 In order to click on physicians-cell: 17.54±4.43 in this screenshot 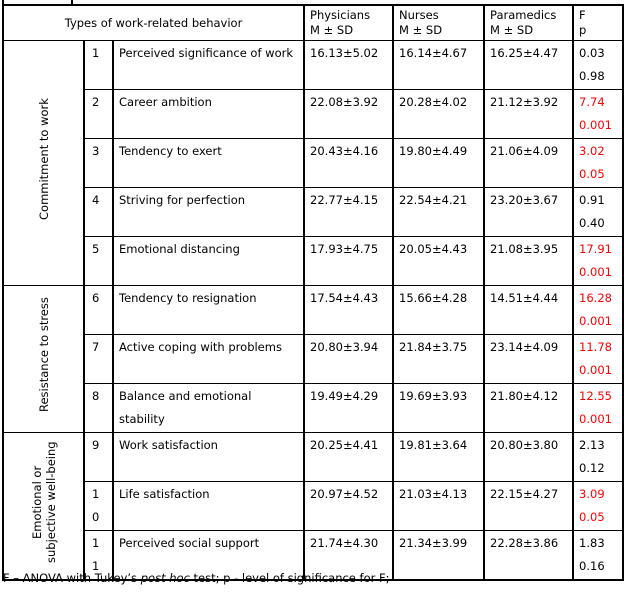, I will do `click(349, 310)`.